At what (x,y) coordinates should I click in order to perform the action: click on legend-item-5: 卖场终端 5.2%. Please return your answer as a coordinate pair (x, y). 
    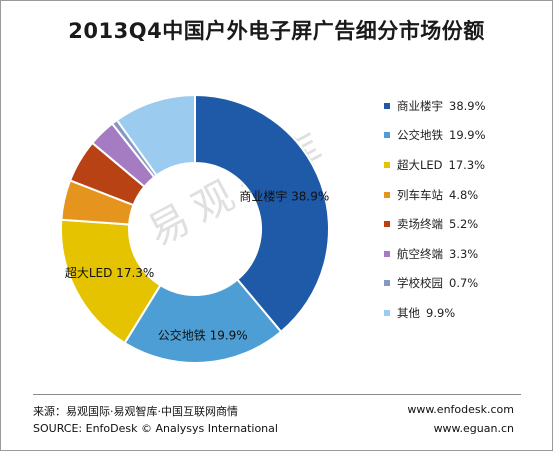
    Looking at the image, I should click on (435, 224).